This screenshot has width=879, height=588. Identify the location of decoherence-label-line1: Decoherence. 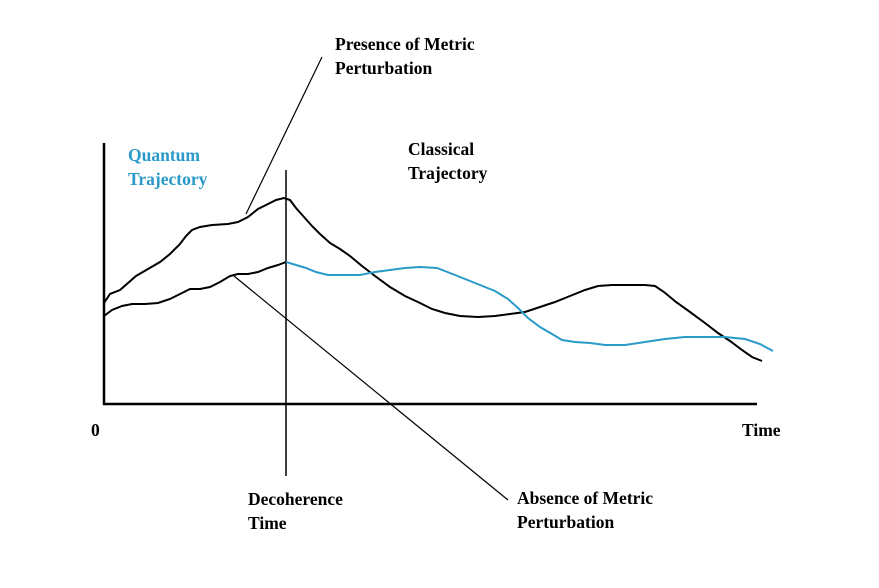
(295, 499).